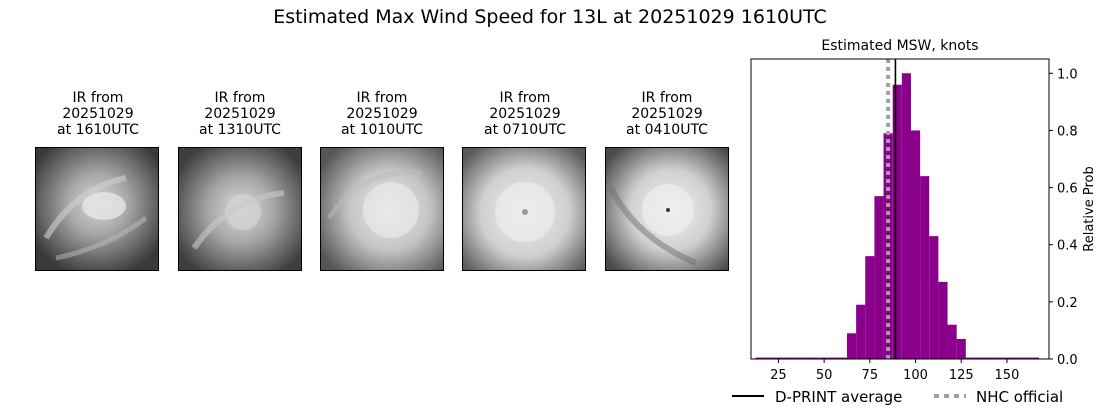 This screenshot has height=409, width=1100. Describe the element at coordinates (1067, 303) in the screenshot. I see `y-tick-label: 0.2` at that location.